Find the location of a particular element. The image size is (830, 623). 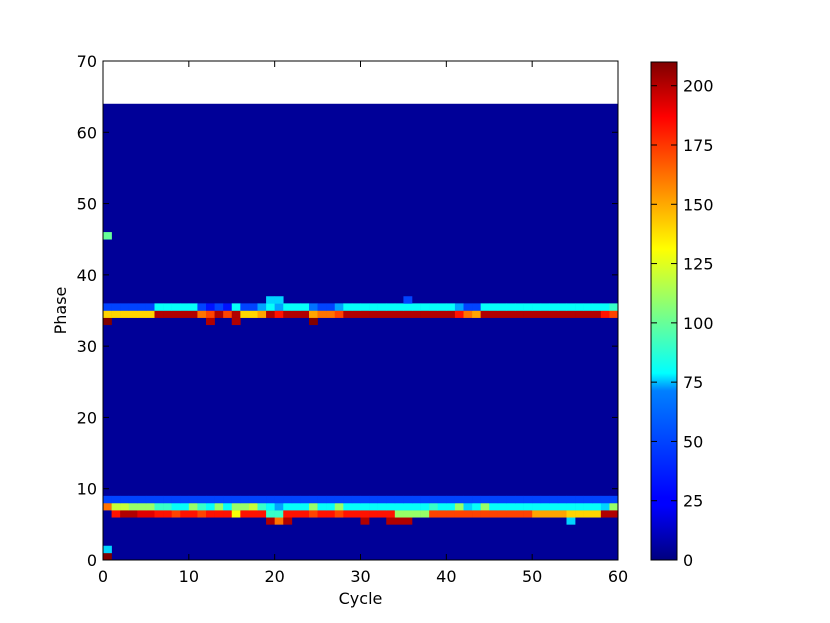

x-axis-label: Cycle is located at coordinates (361, 598).